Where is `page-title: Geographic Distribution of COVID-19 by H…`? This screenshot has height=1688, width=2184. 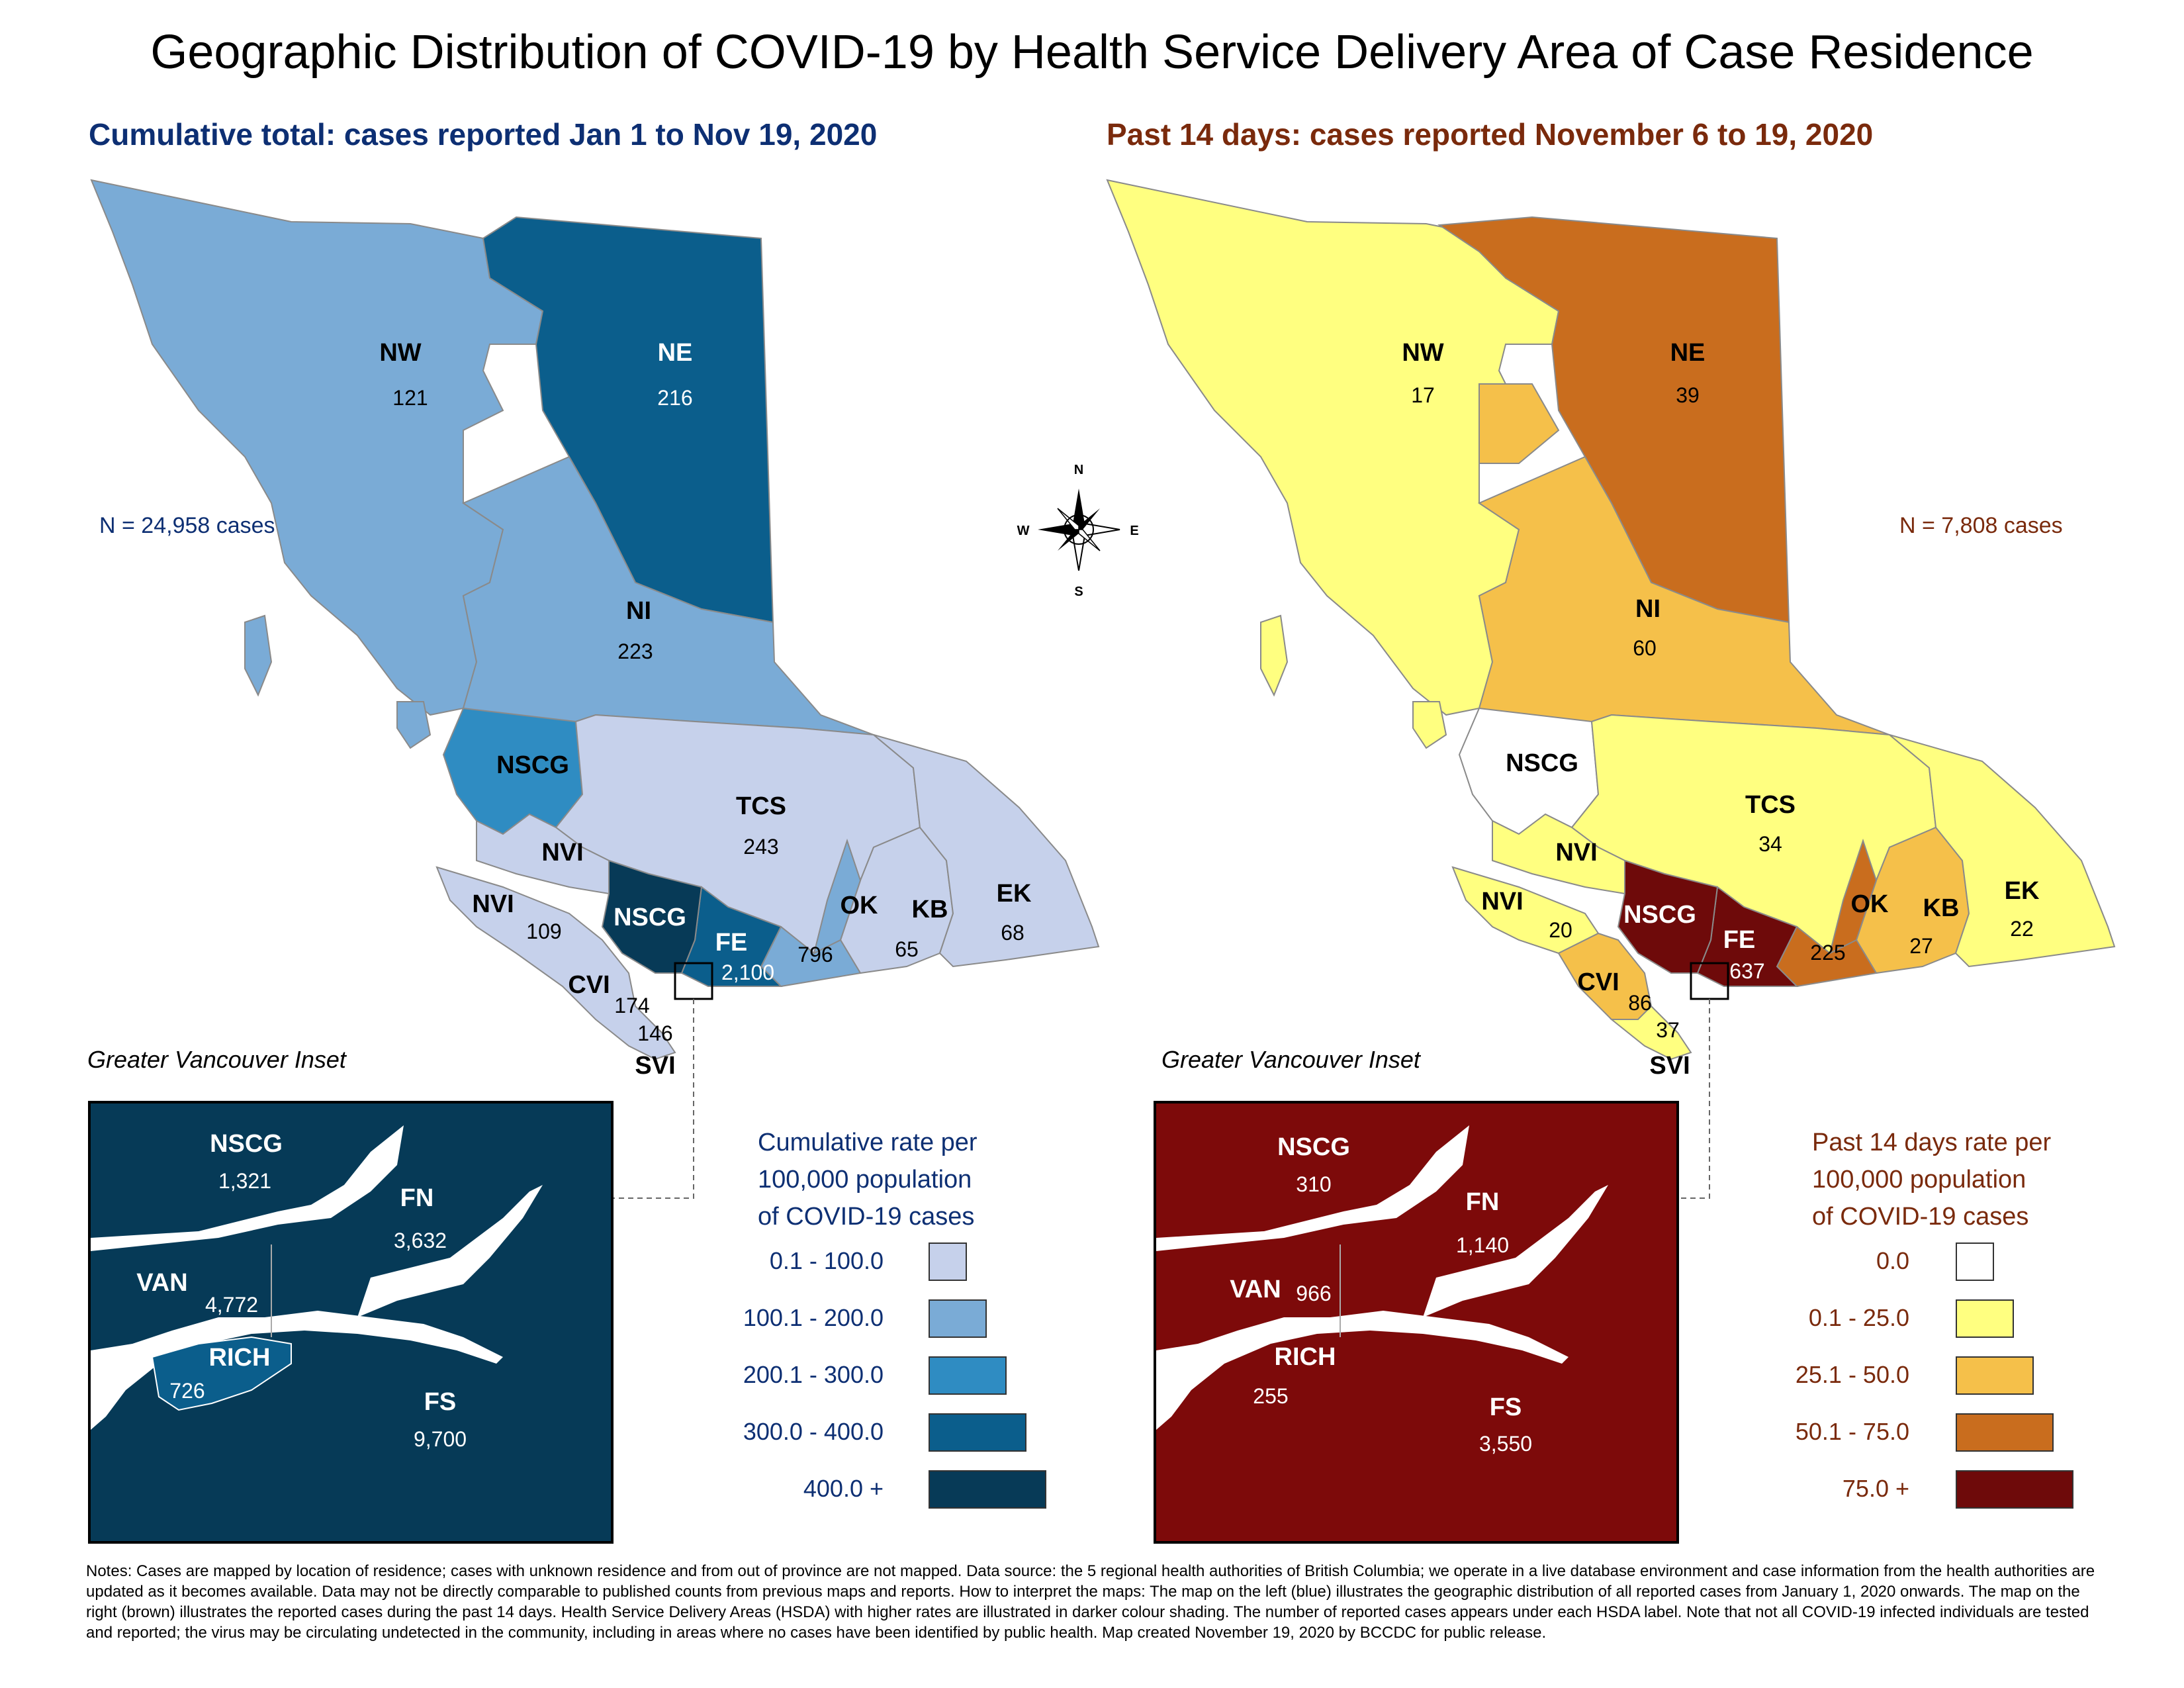
page-title: Geographic Distribution of COVID-19 by H… is located at coordinates (1092, 52).